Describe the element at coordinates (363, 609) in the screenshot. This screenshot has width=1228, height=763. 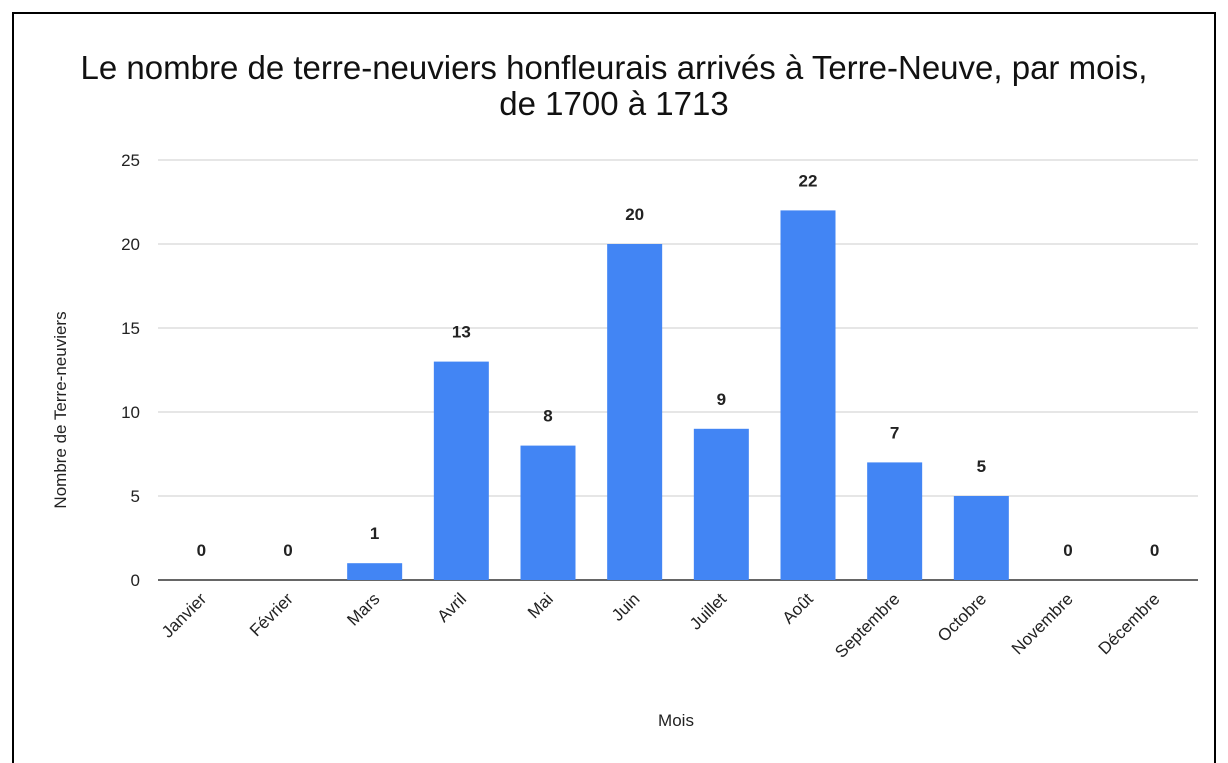
I see `x-tick-label: Mars` at that location.